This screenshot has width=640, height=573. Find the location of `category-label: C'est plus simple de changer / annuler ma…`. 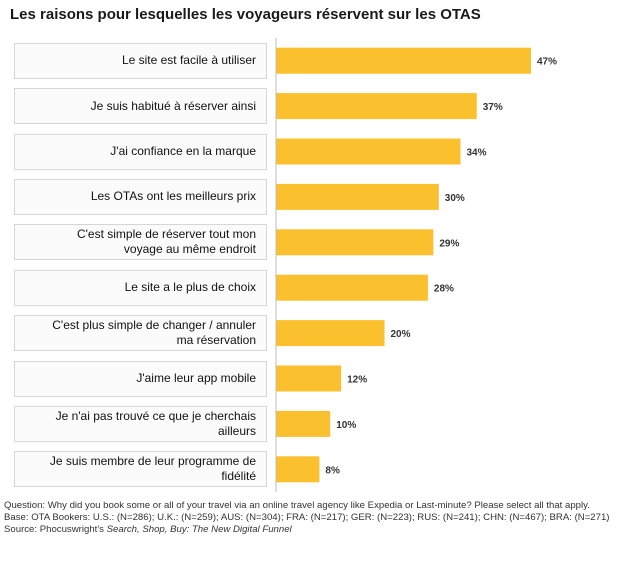

category-label: C'est plus simple de changer / annuler ma… is located at coordinates (138, 333).